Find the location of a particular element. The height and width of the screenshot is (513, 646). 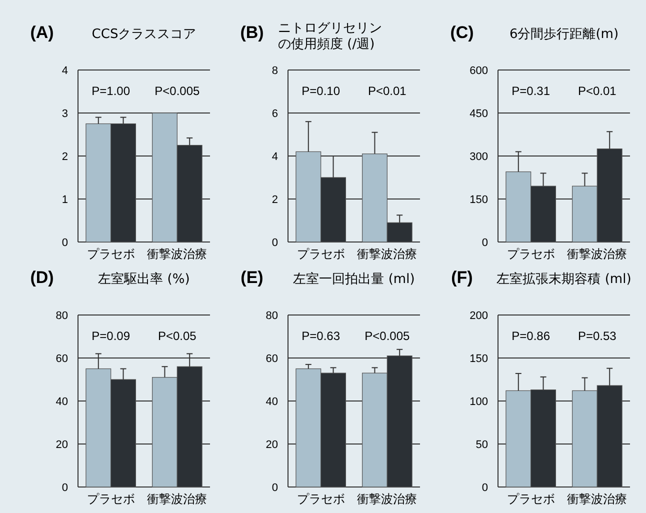

chart-title: (D) is located at coordinates (42, 277).